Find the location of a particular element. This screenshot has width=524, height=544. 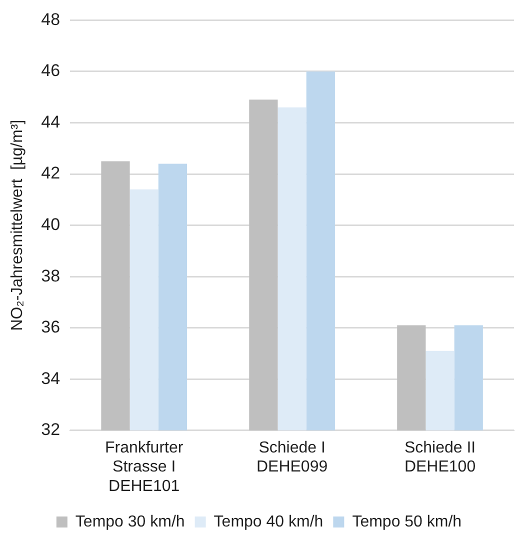

y-tick-label: 46 is located at coordinates (50, 70).